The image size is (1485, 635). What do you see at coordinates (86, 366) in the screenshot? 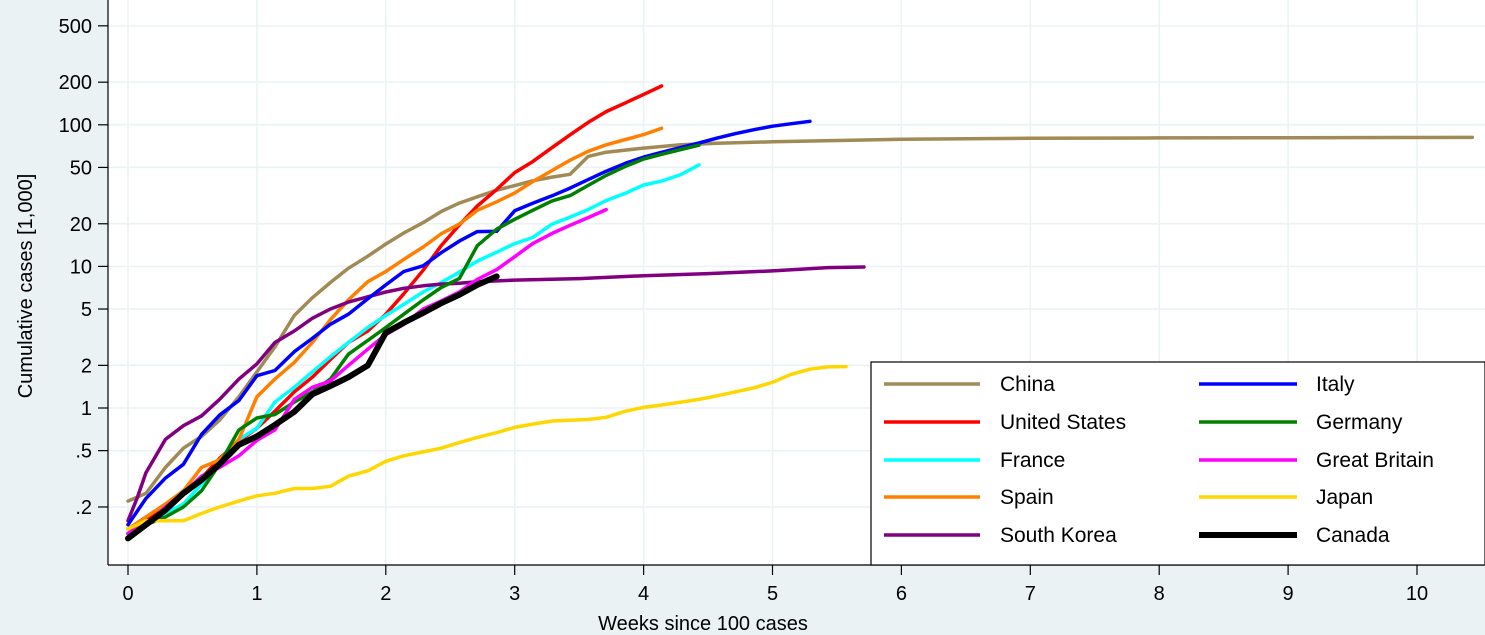
I see `y-tick-label: 2` at bounding box center [86, 366].